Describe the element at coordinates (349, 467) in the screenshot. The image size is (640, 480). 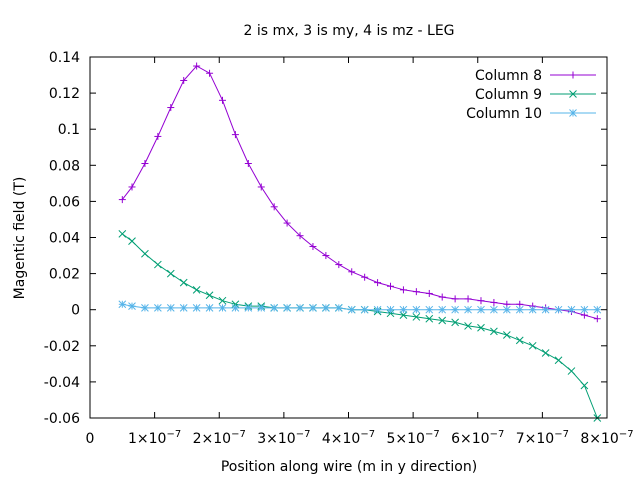
I see `x-axis-label: Position along wire (m in y direction)` at that location.